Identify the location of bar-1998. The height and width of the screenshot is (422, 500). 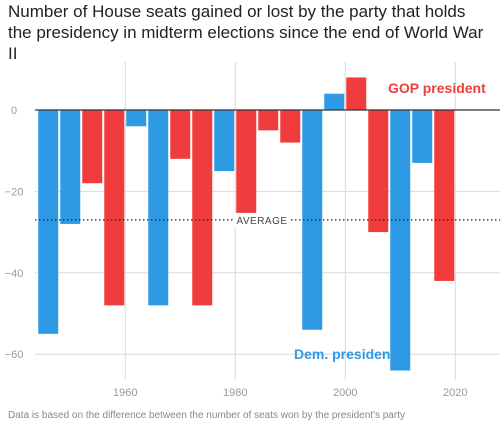
(334, 101).